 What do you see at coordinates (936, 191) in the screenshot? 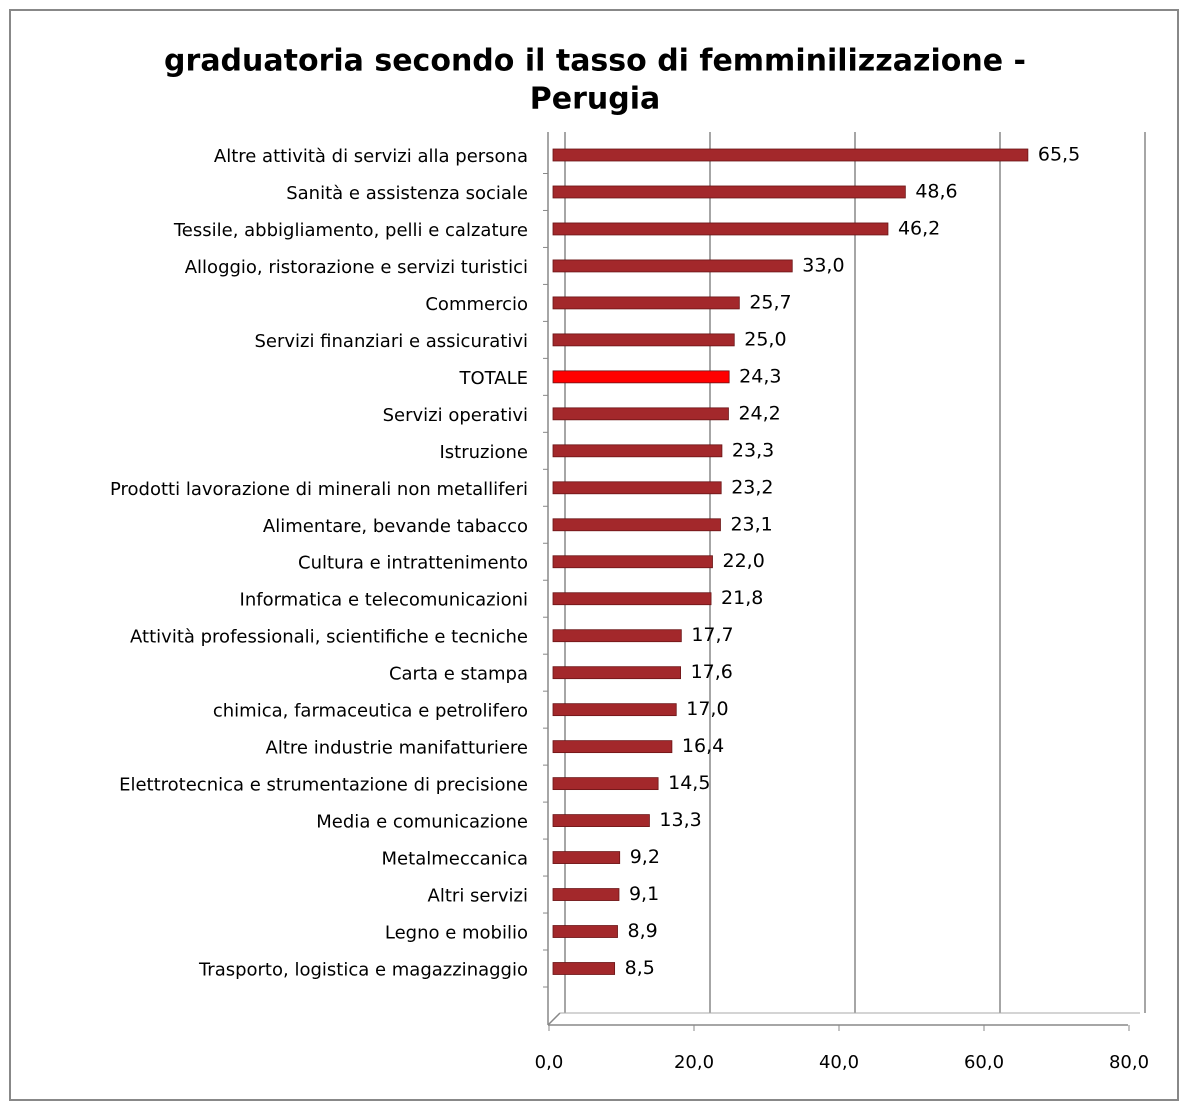
I see `value-label: 48,6` at bounding box center [936, 191].